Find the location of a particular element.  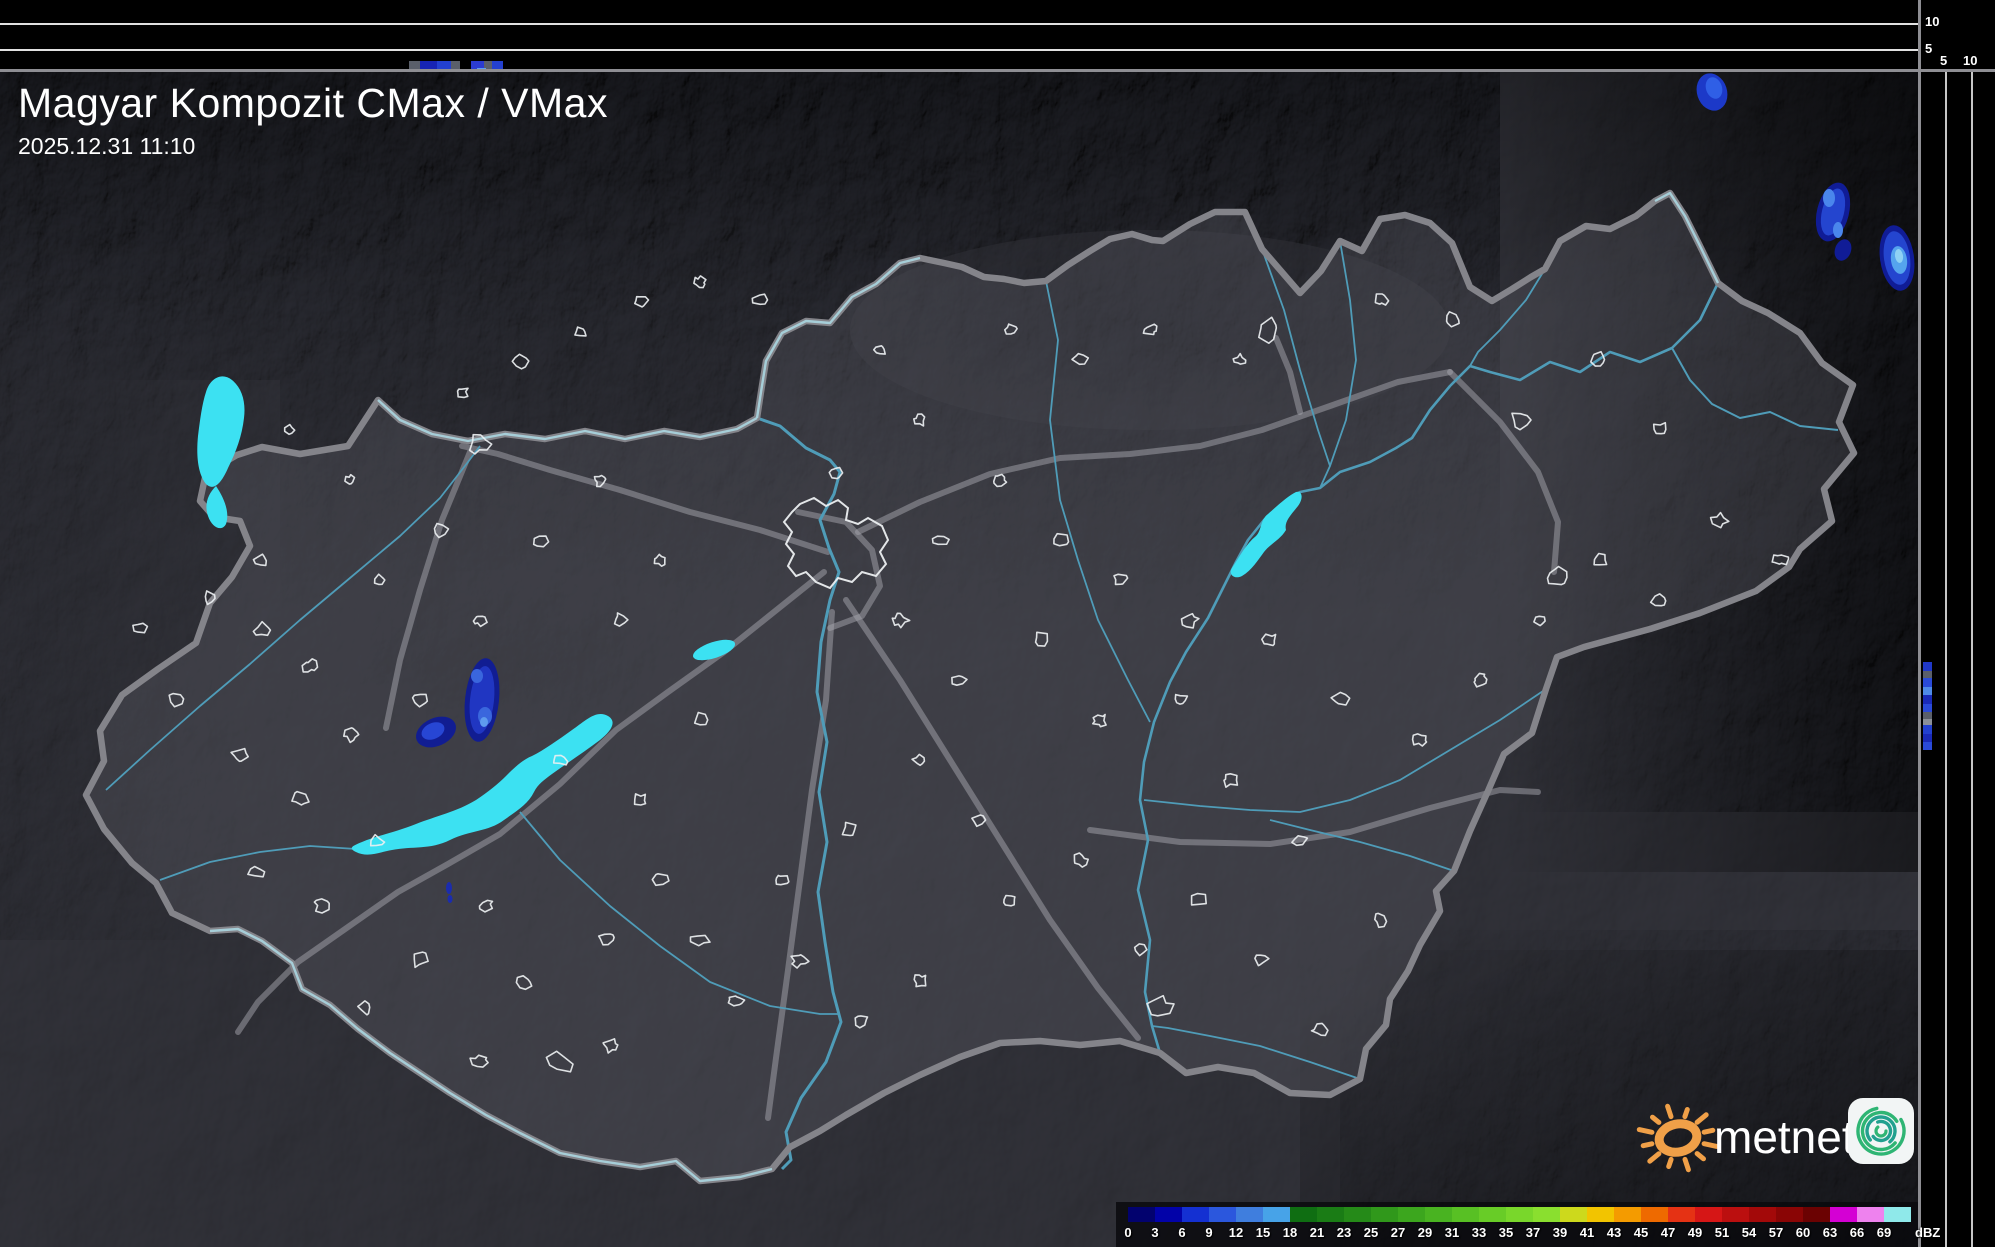

side-axis-line-5km is located at coordinates (1946, 659).